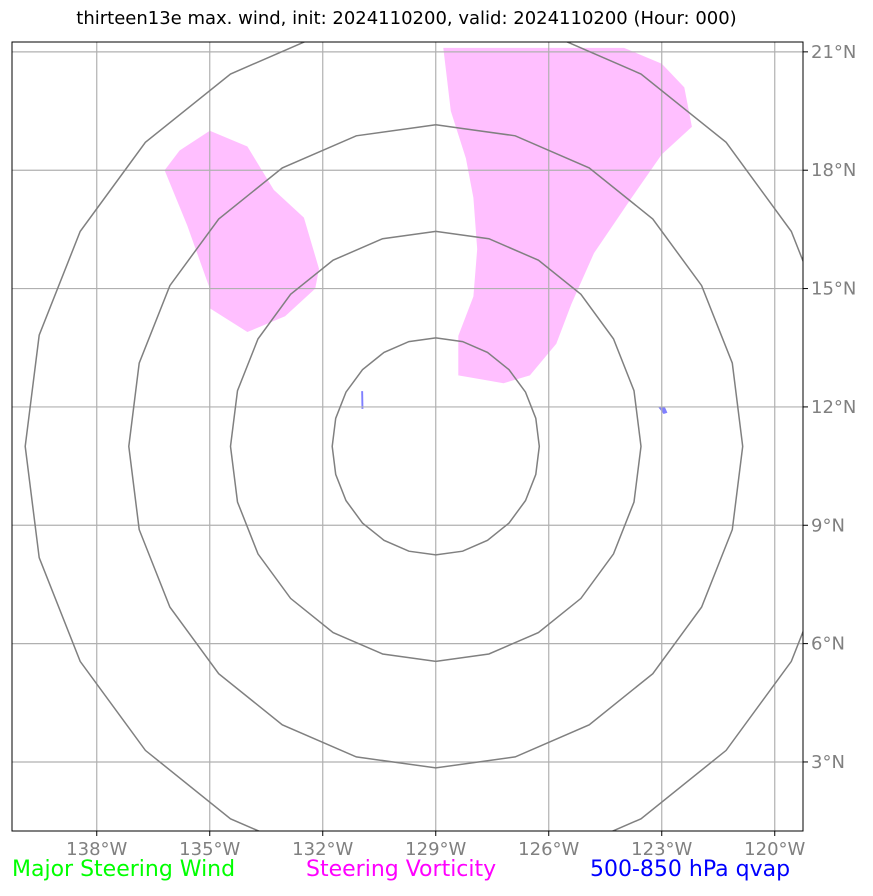  Describe the element at coordinates (322, 849) in the screenshot. I see `longitude-tick-label: 132°W` at that location.